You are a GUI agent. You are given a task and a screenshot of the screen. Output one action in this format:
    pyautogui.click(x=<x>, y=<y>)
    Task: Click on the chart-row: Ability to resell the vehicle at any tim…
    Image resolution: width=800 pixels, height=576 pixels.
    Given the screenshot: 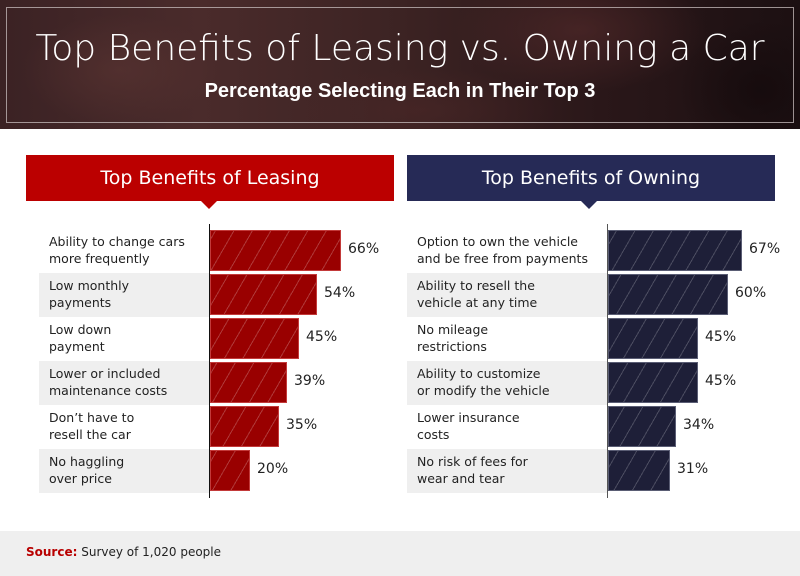 What is the action you would take?
    pyautogui.click(x=586, y=295)
    